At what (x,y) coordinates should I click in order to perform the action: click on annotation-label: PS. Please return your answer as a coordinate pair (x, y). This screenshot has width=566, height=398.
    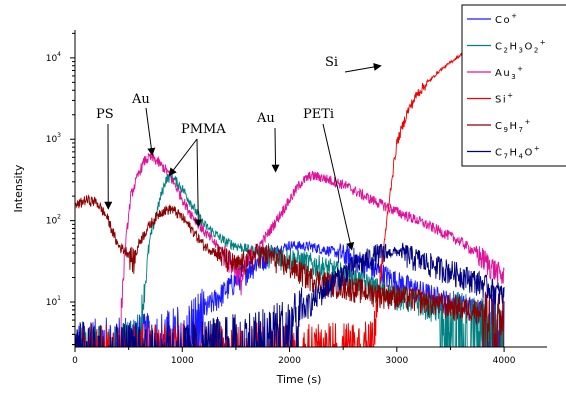
    Looking at the image, I should click on (105, 114).